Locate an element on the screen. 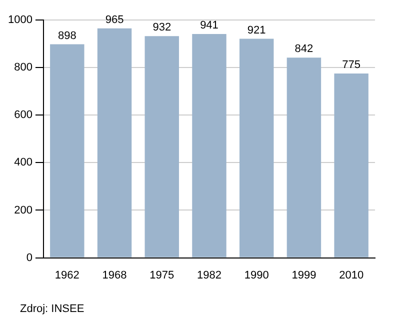  x-tick-label: 1975 is located at coordinates (162, 275).